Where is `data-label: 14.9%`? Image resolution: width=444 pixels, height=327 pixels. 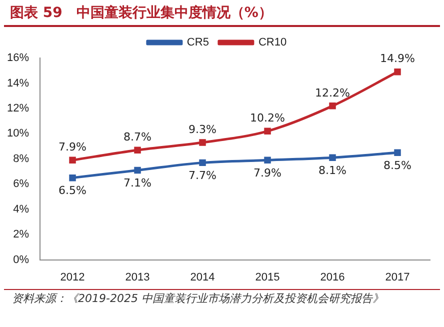 data-label: 14.9% is located at coordinates (397, 59).